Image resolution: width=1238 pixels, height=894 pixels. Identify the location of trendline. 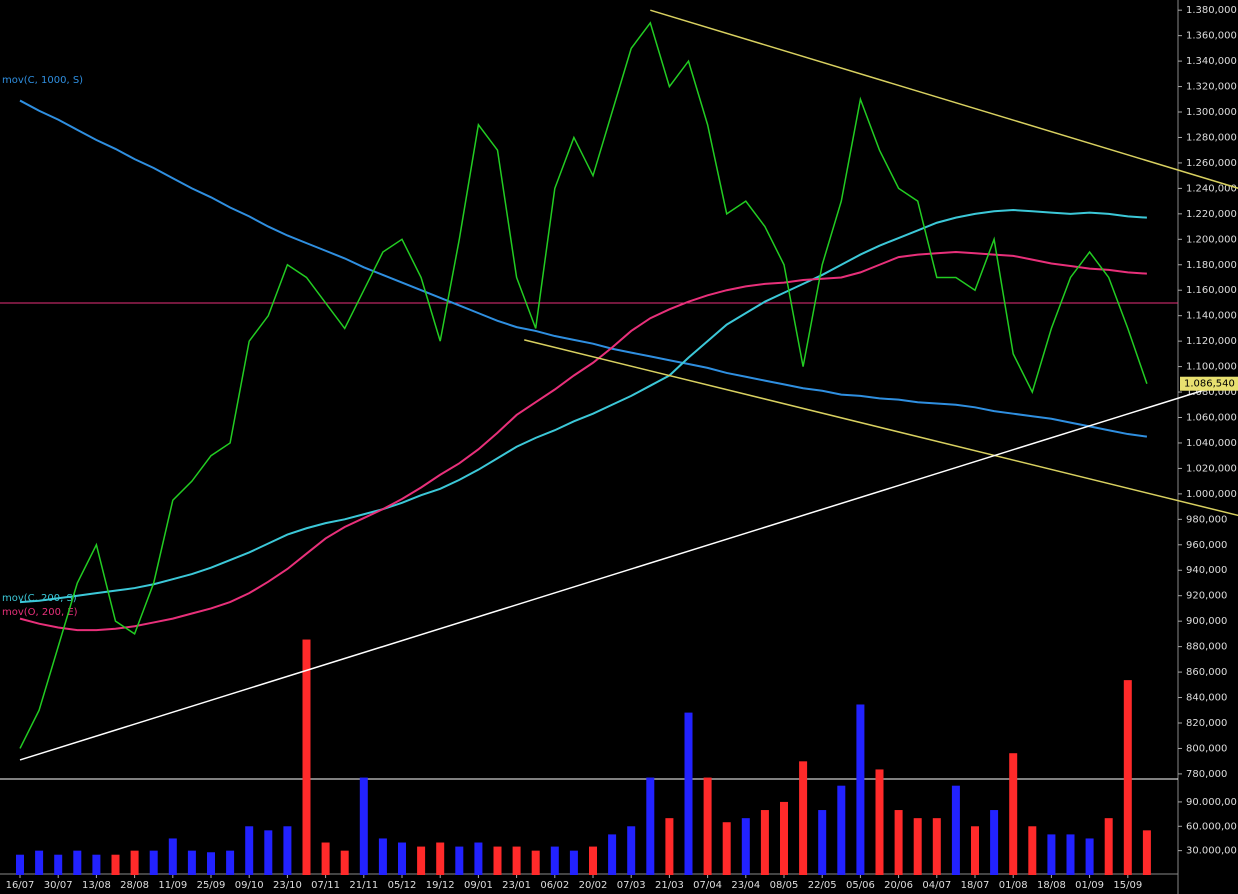
(881, 428).